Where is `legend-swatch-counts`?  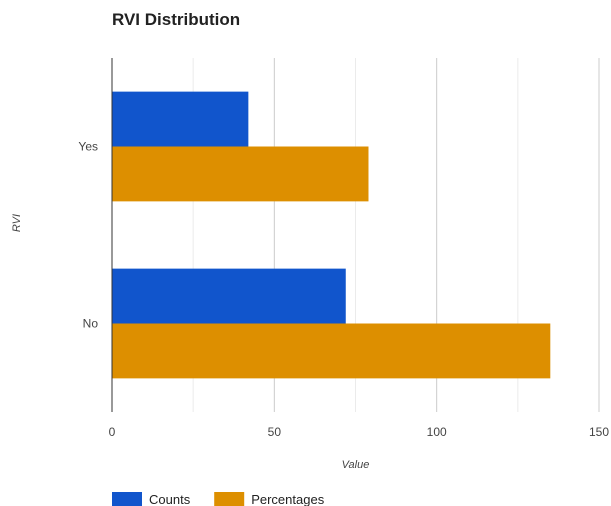
legend-swatch-counts is located at coordinates (127, 499).